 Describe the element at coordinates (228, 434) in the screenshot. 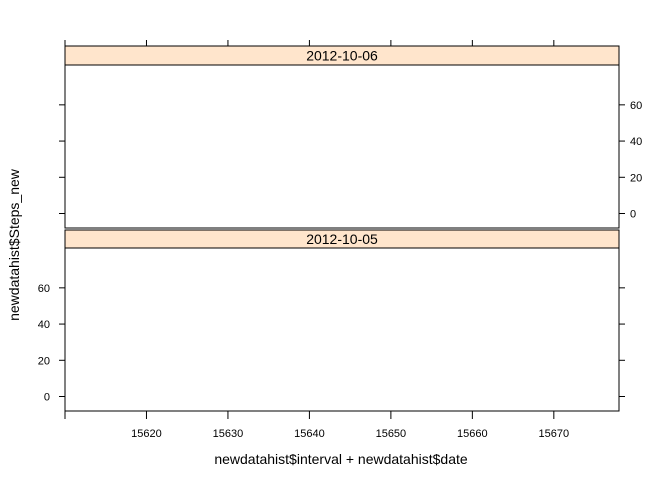

I see `x-tick-label: 15630` at that location.